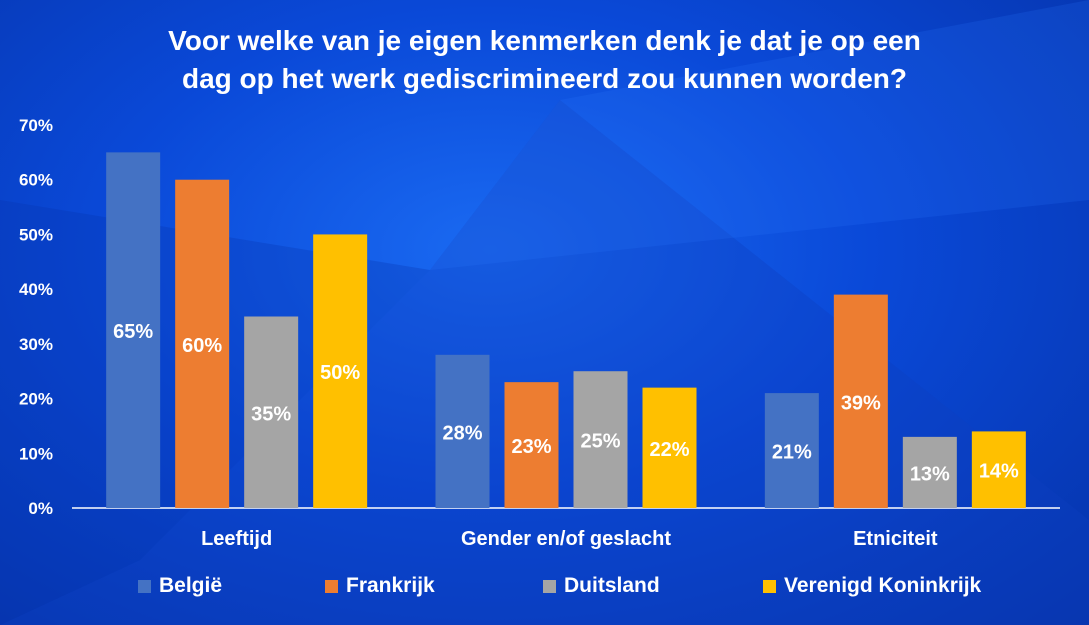  What do you see at coordinates (390, 585) in the screenshot?
I see `legend-label: Frankrijk` at bounding box center [390, 585].